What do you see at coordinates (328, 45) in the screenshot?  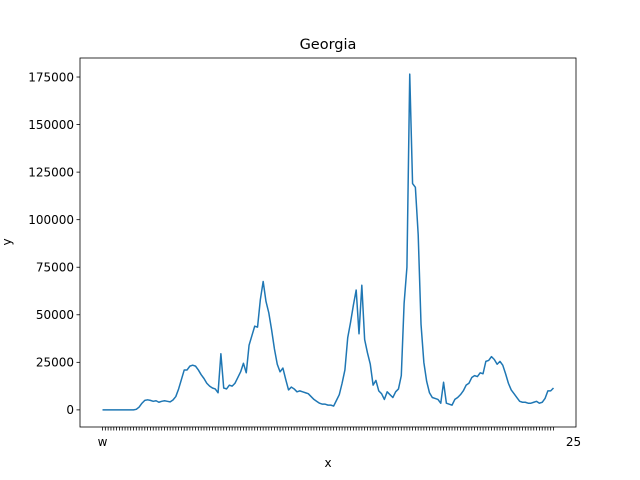 I see `chart-title: Georgia` at bounding box center [328, 45].